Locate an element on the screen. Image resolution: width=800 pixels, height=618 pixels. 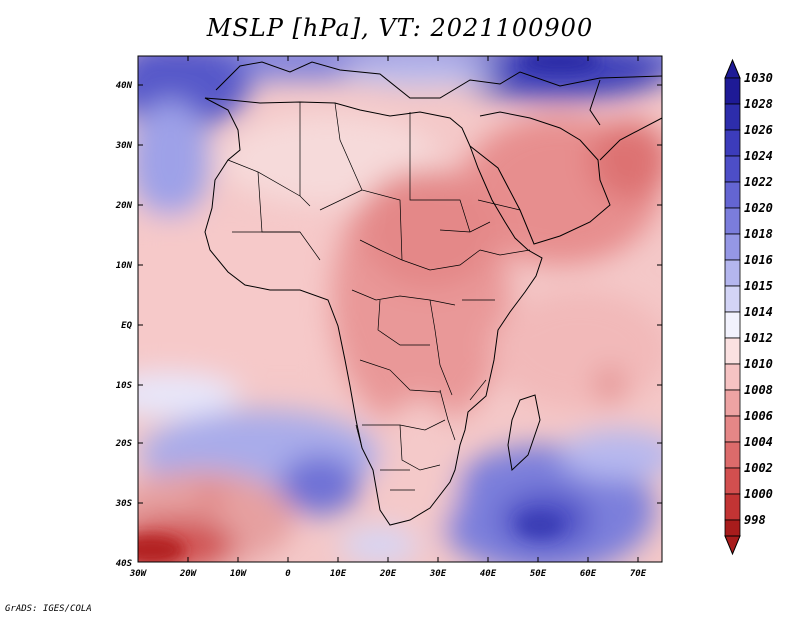
latitude-axis: 40N 30N 20N 10N EQ 10S 20S 30S 40S is located at coordinates (124, 325).